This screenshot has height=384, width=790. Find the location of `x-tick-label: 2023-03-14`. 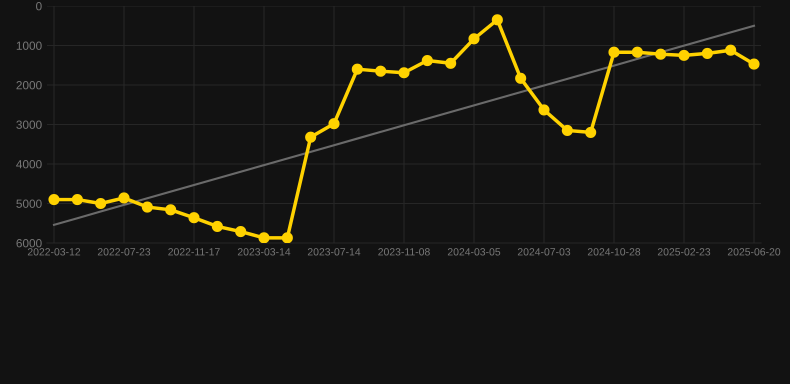

x-tick-label: 2023-03-14 is located at coordinates (264, 252).